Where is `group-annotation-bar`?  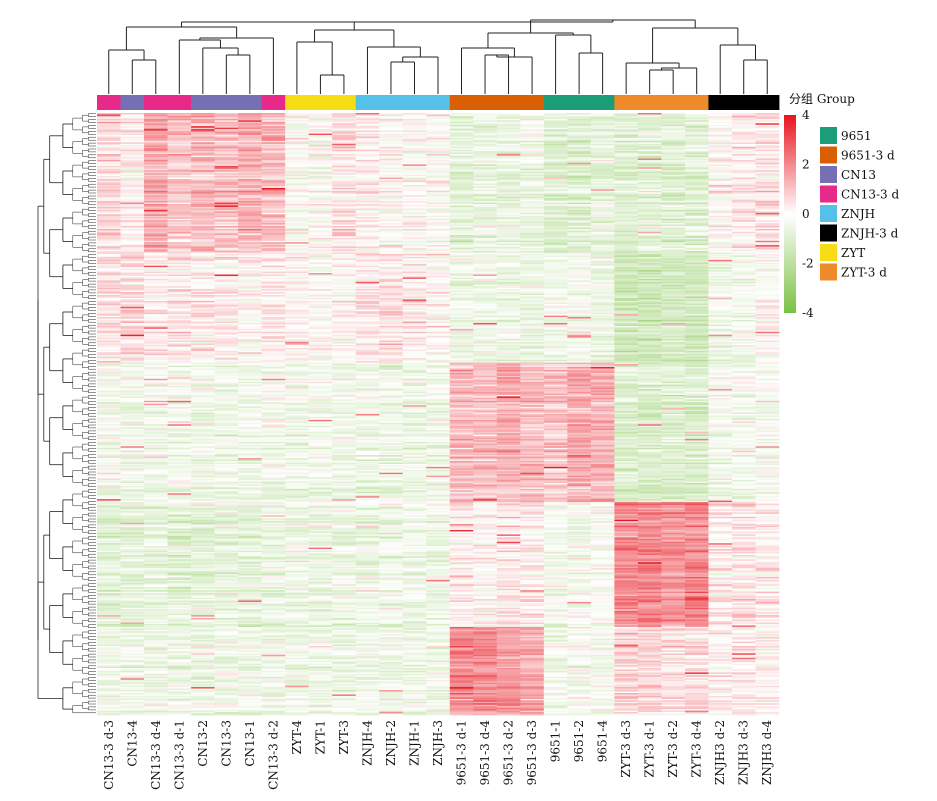 group-annotation-bar is located at coordinates (438, 102).